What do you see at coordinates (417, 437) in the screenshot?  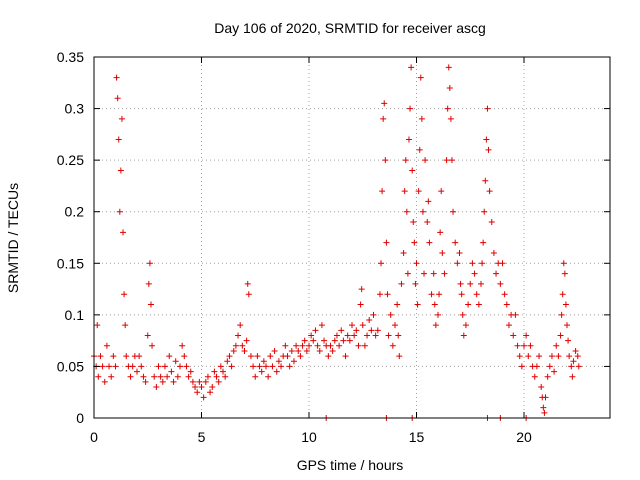 I see `x-tick-label: 15` at bounding box center [417, 437].